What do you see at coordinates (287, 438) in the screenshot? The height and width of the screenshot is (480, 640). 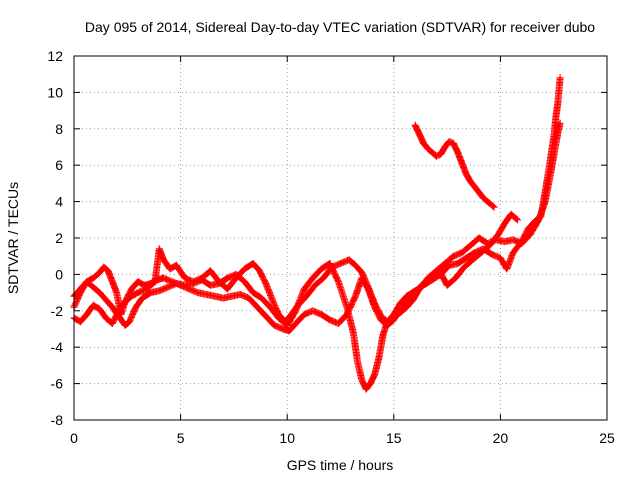 I see `x-tick-label: 10` at bounding box center [287, 438].